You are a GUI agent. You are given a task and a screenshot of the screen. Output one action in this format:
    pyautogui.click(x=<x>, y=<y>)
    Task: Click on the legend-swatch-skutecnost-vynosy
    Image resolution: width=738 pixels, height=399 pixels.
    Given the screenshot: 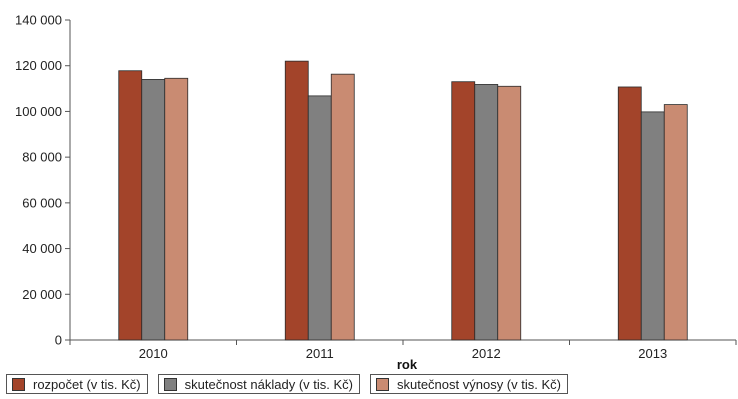 What is the action you would take?
    pyautogui.click(x=382, y=384)
    